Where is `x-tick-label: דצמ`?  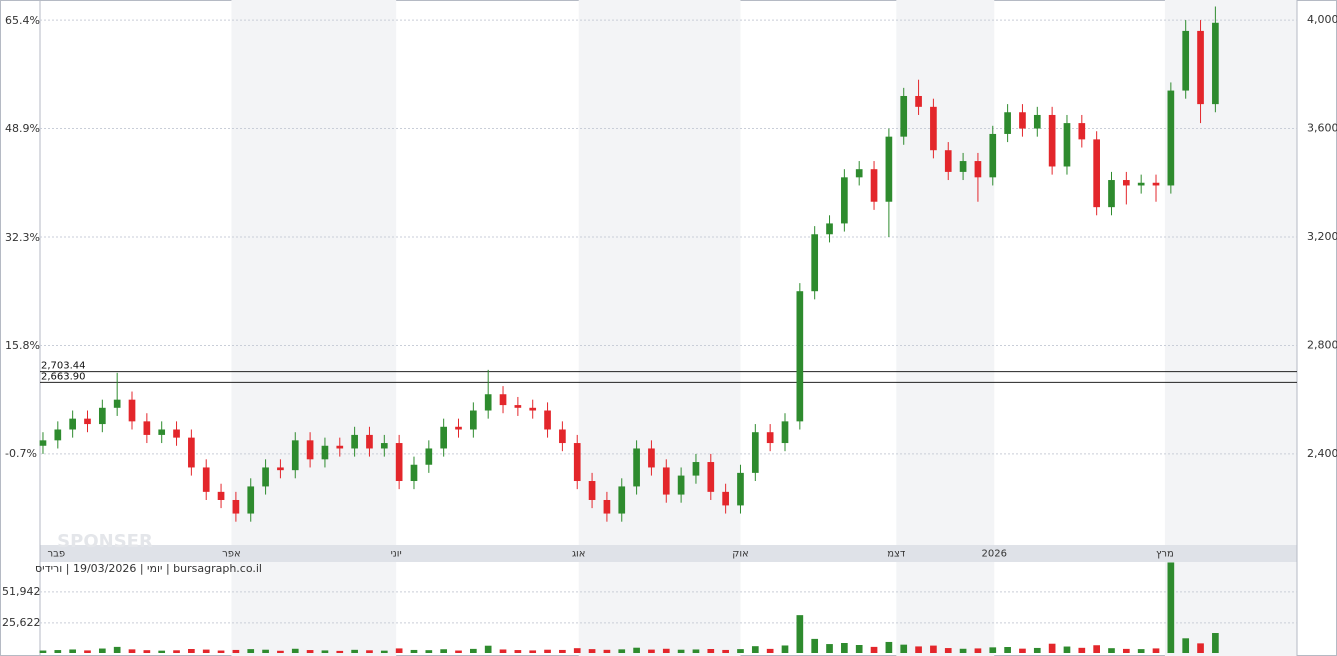 x-tick-label: דצמ is located at coordinates (896, 554).